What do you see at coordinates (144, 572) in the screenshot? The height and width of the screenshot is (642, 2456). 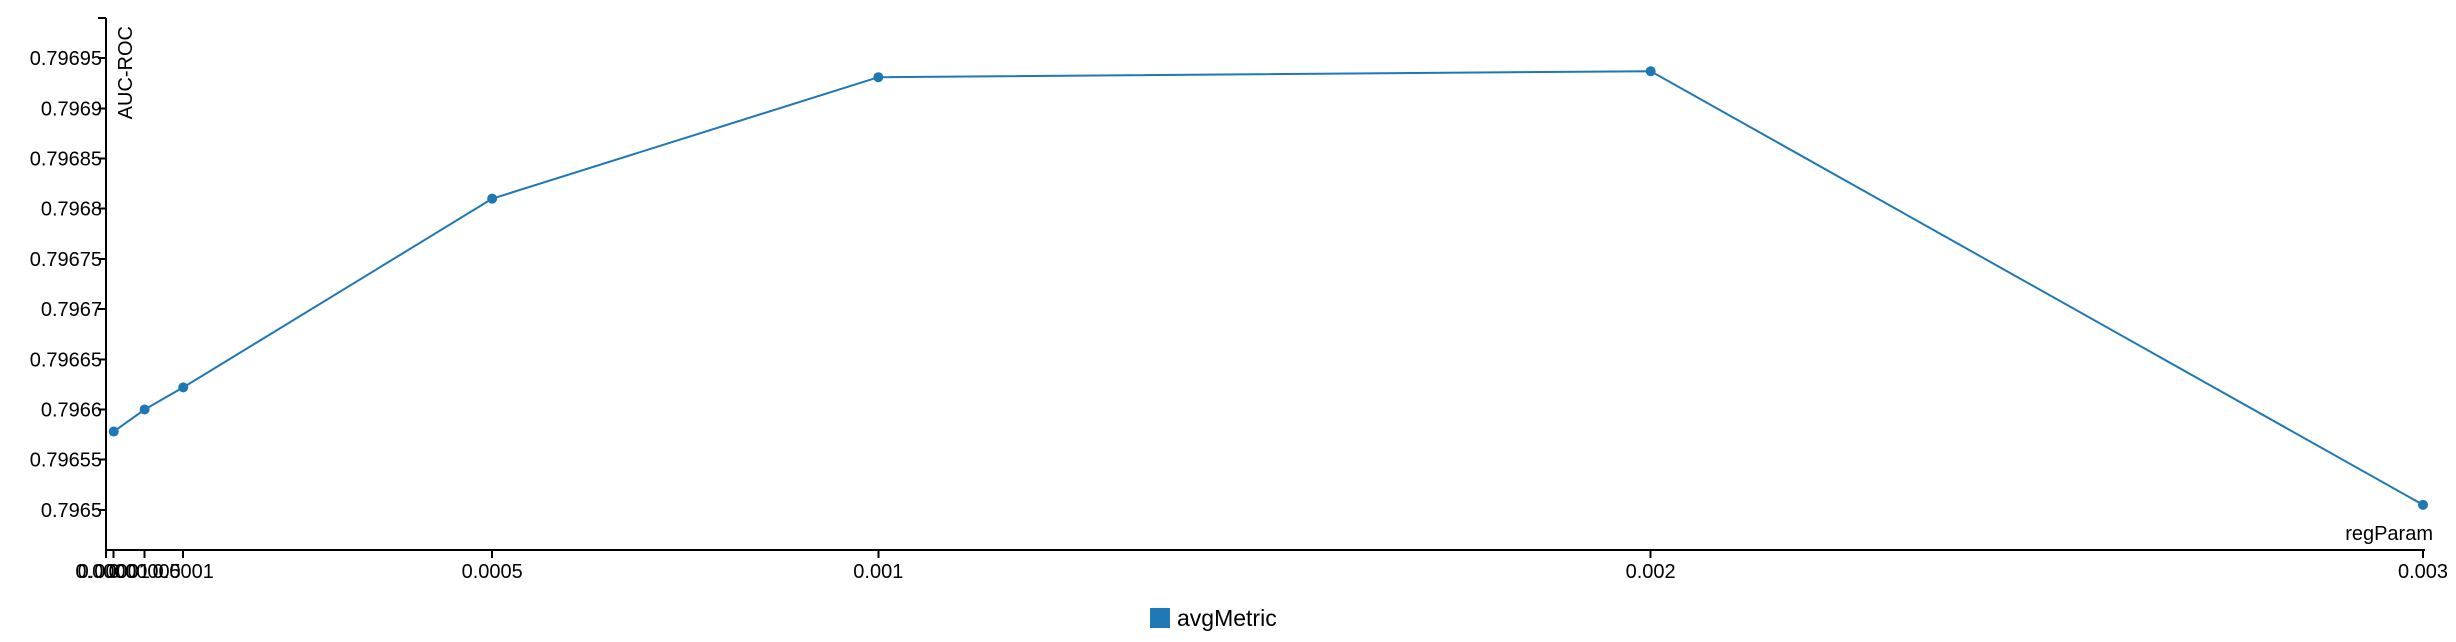 I see `x-tick-label: 0.00005` at bounding box center [144, 572].